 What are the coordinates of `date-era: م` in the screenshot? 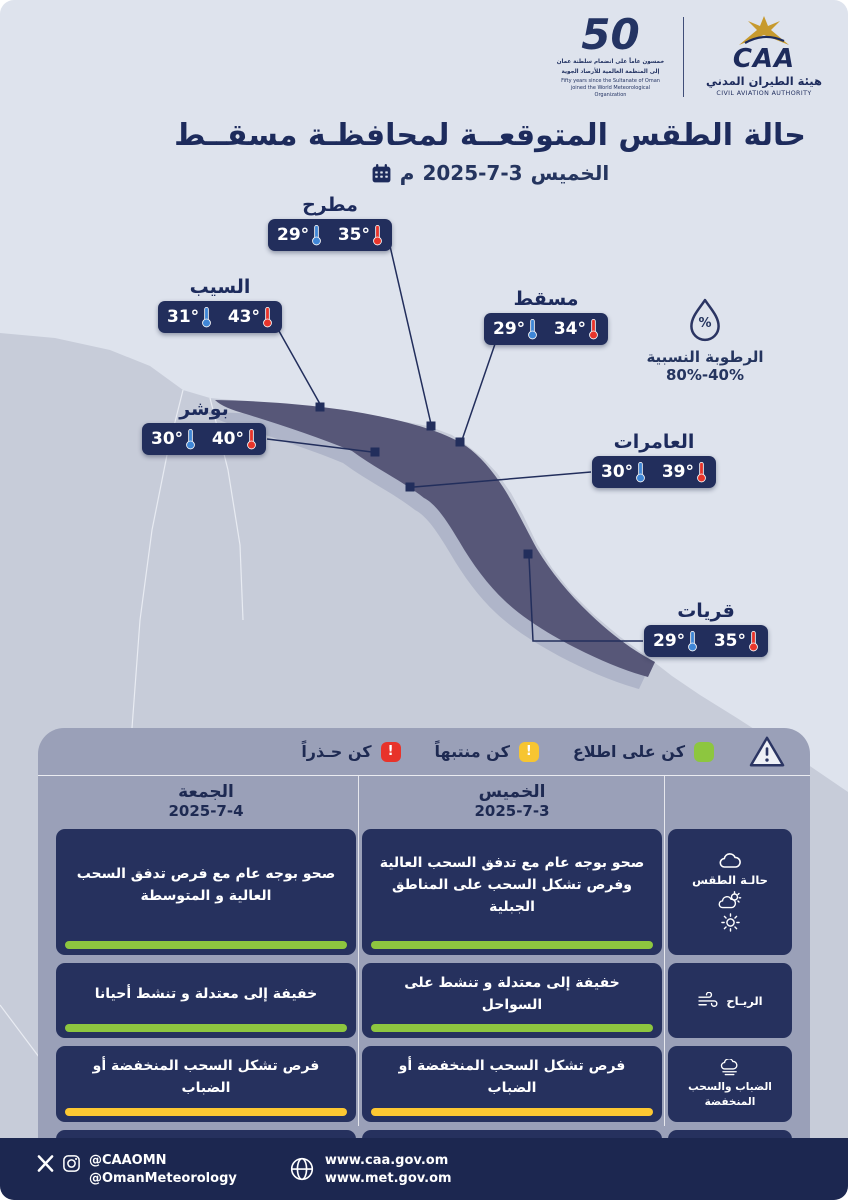 It's located at (407, 173).